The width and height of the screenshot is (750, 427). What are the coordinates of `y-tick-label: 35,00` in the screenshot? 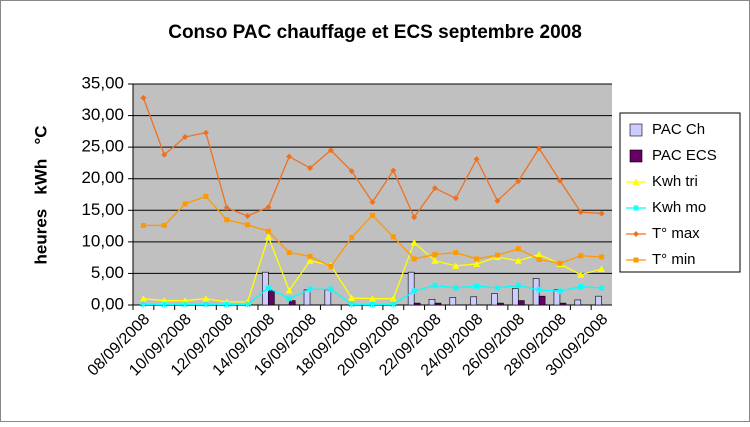 It's located at (102, 82).